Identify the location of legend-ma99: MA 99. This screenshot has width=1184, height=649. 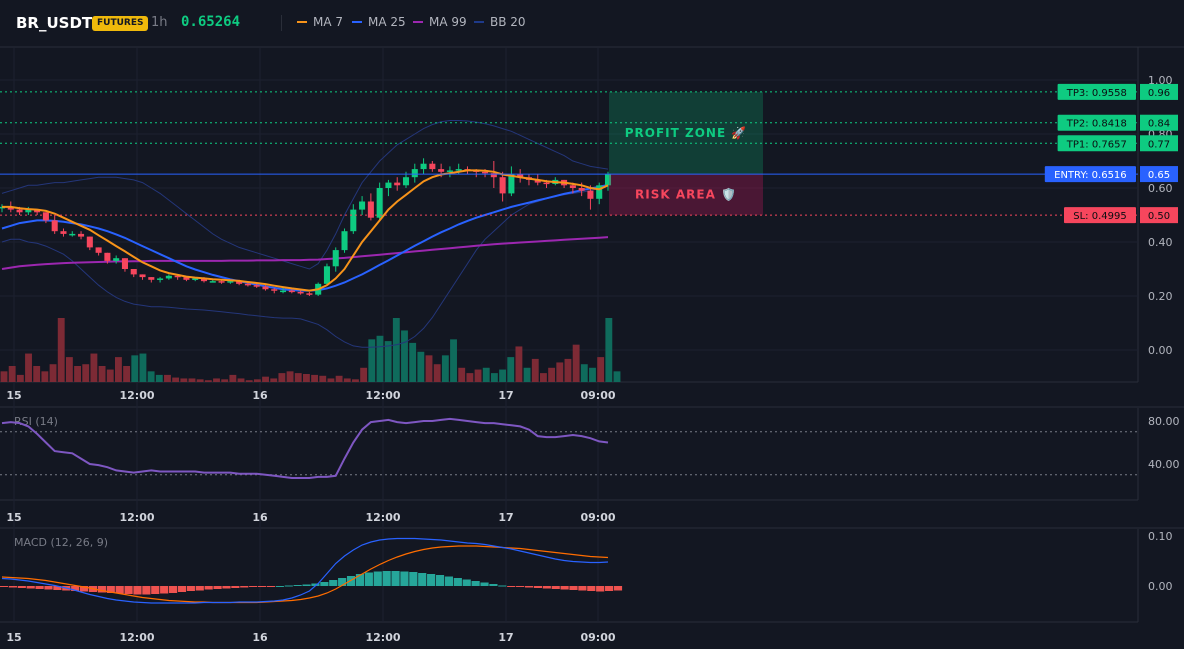
(440, 22).